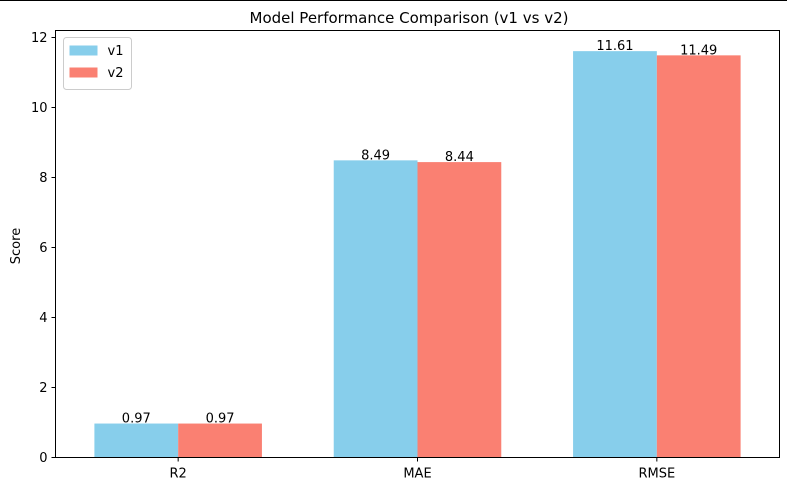  I want to click on chart-title: Model Performance Comparison (v1 vs v2), so click(409, 18).